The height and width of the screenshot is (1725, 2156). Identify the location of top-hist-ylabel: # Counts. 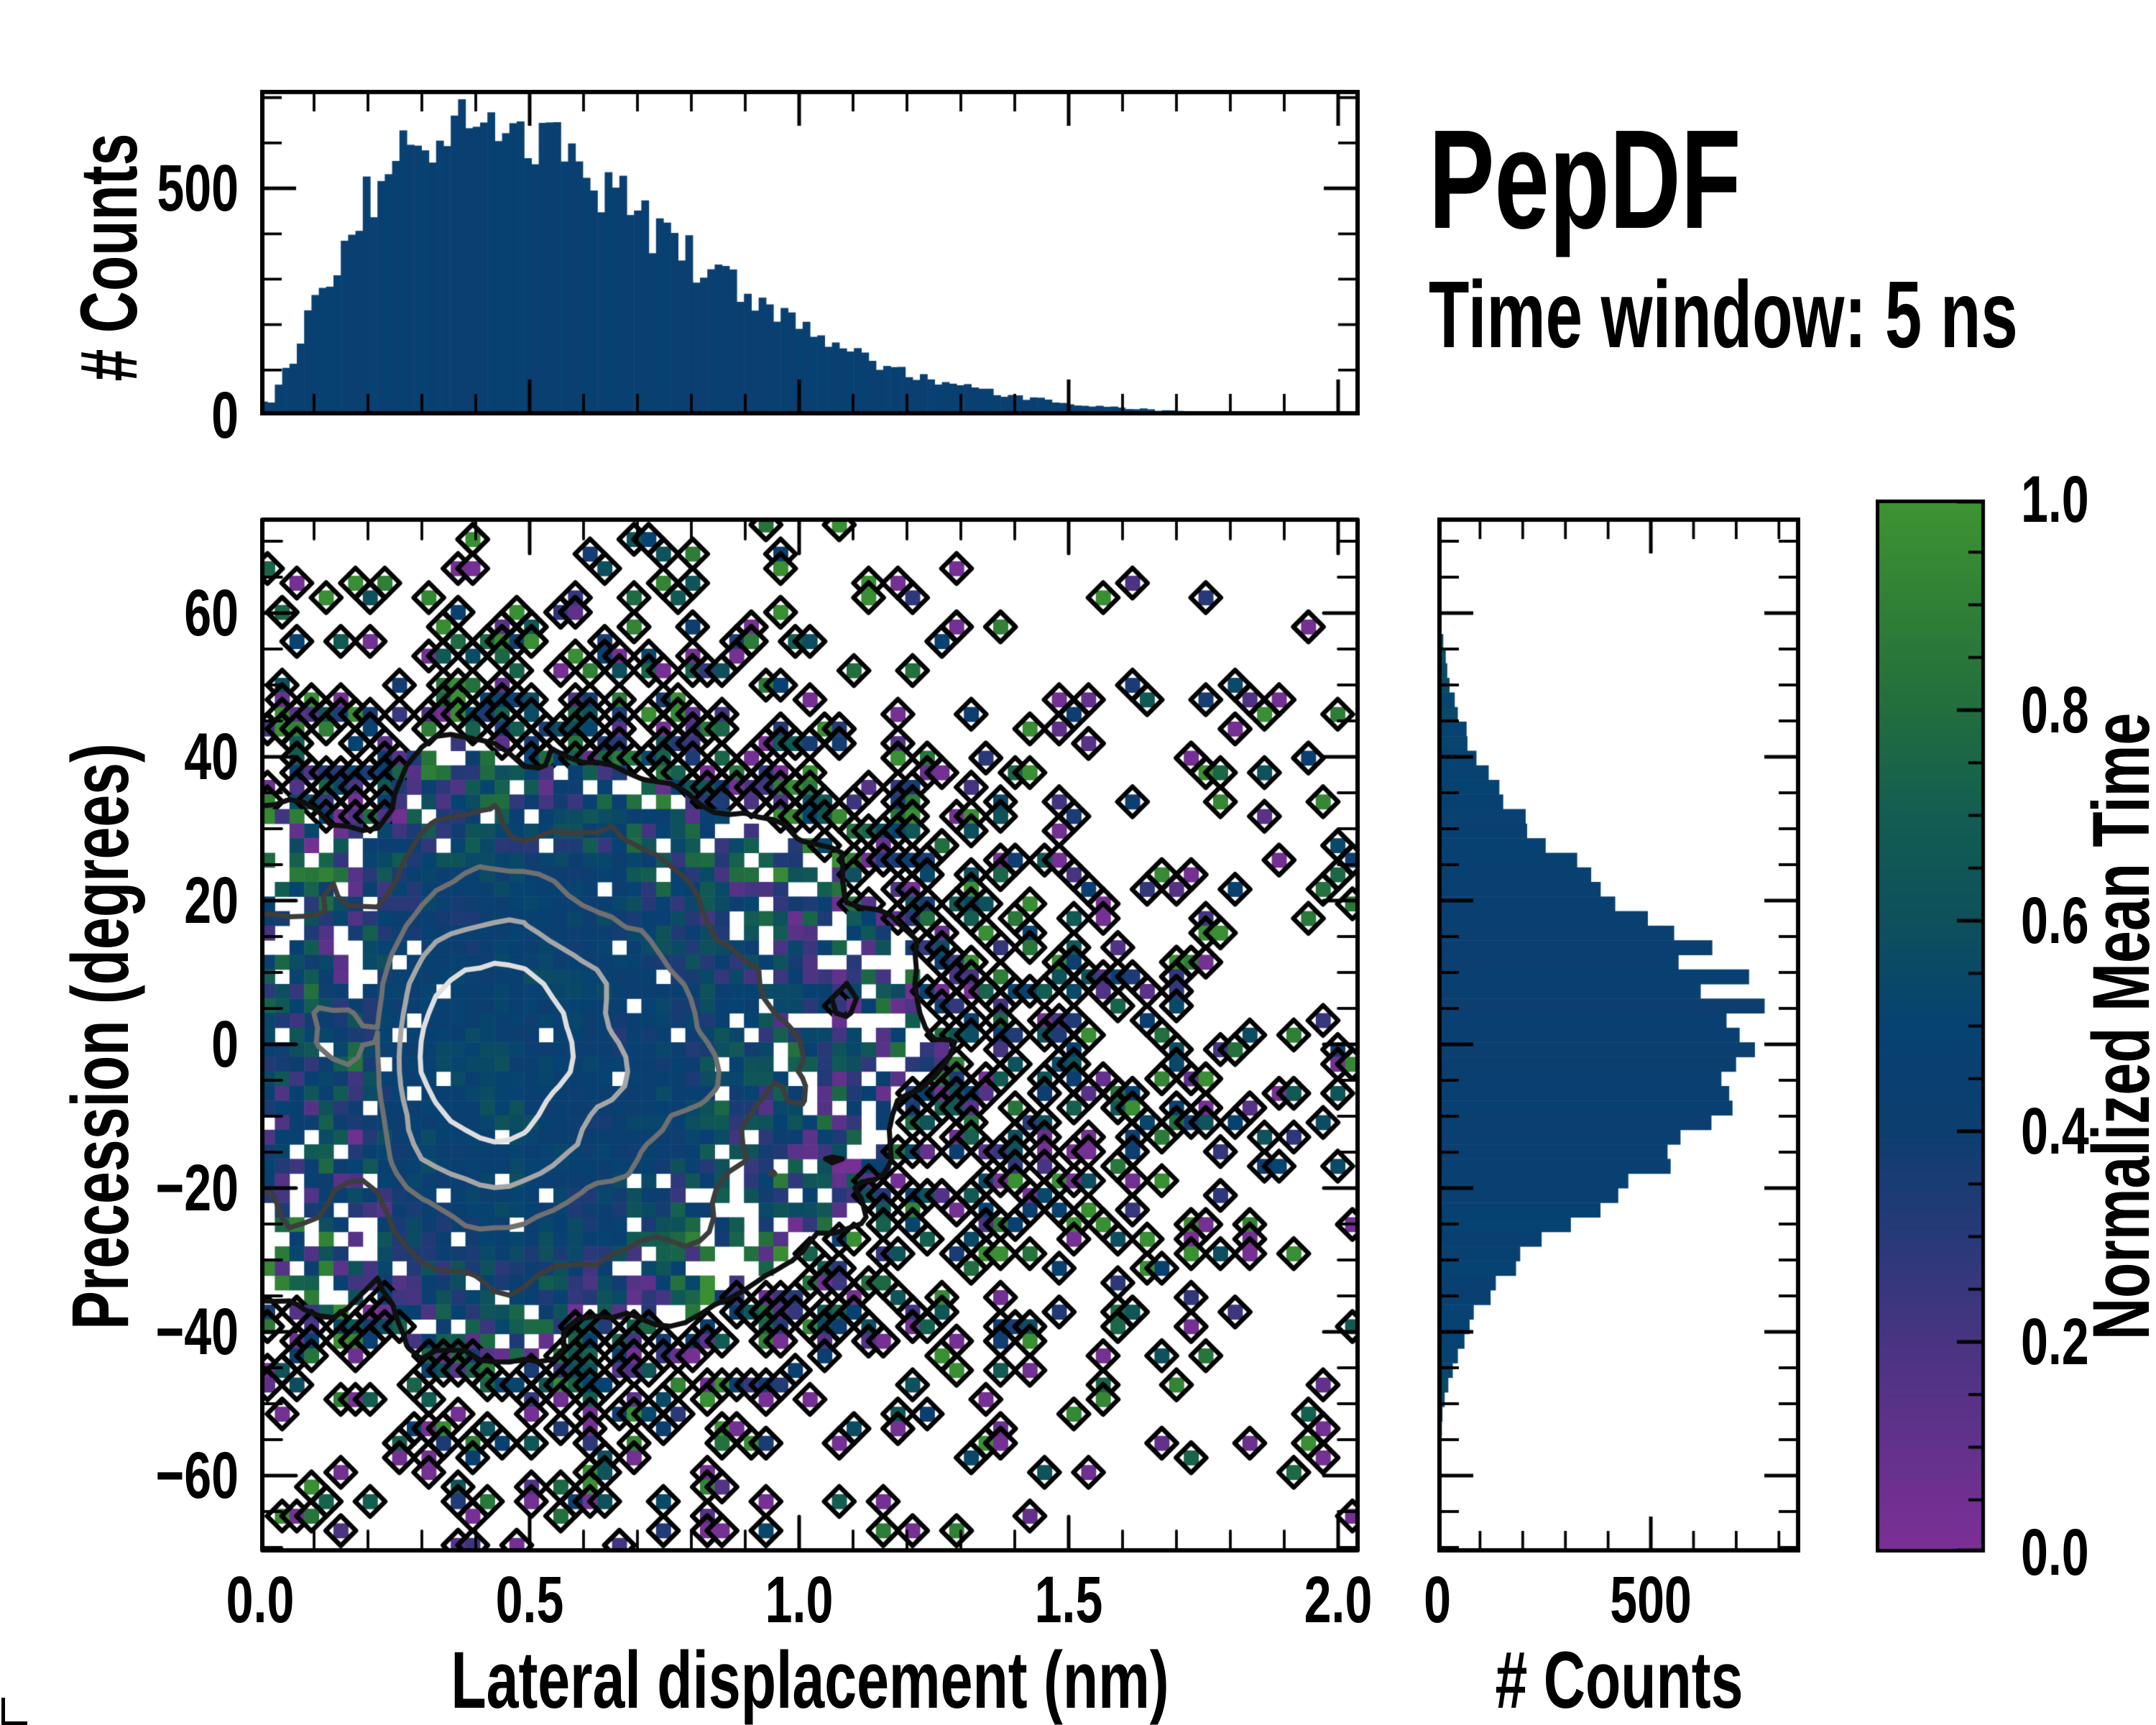
(109, 257).